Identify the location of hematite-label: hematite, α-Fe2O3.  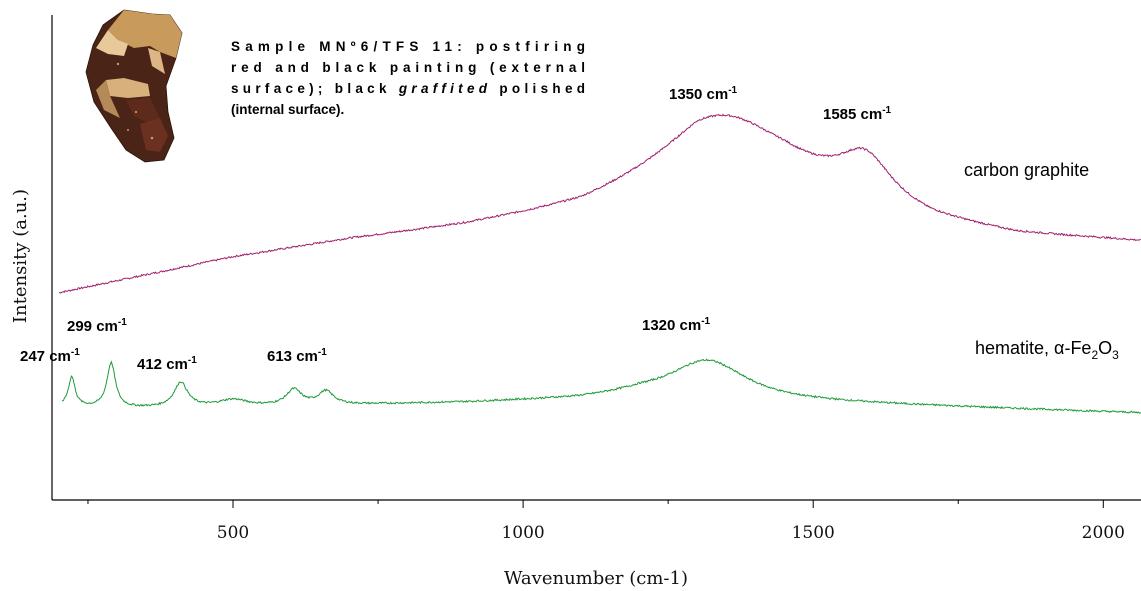
(1047, 350).